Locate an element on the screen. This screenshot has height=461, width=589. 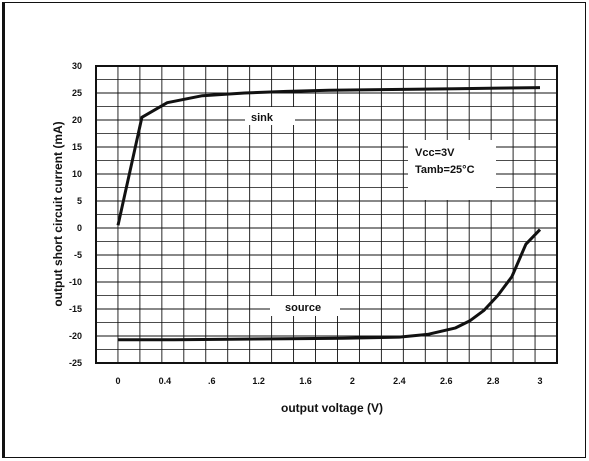
x-tick-label: 0 is located at coordinates (117, 381).